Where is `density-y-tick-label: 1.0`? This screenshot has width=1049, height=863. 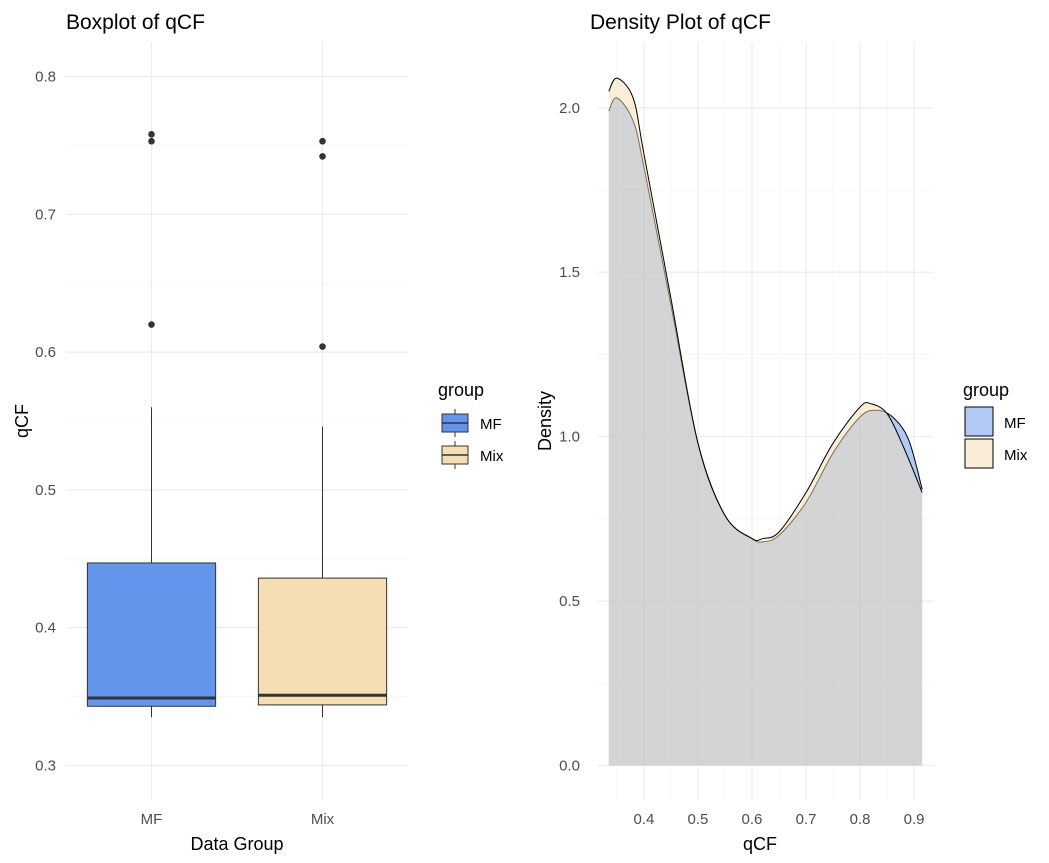
density-y-tick-label: 1.0 is located at coordinates (569, 437).